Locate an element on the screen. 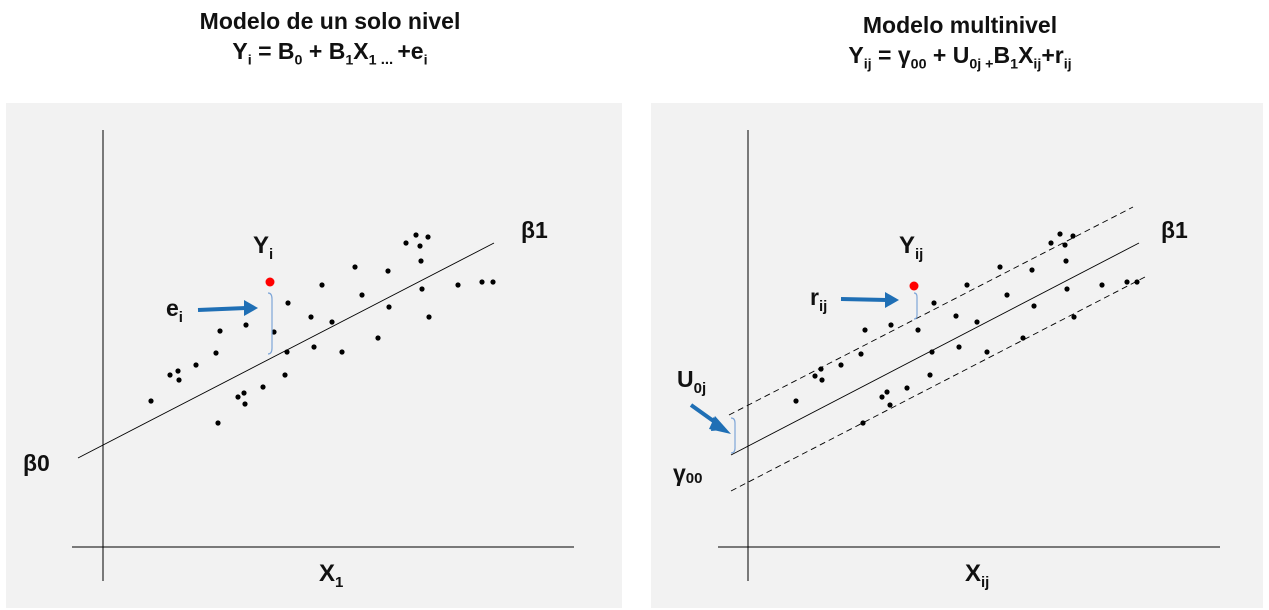 The height and width of the screenshot is (610, 1269). left-arrow is located at coordinates (222, 309).